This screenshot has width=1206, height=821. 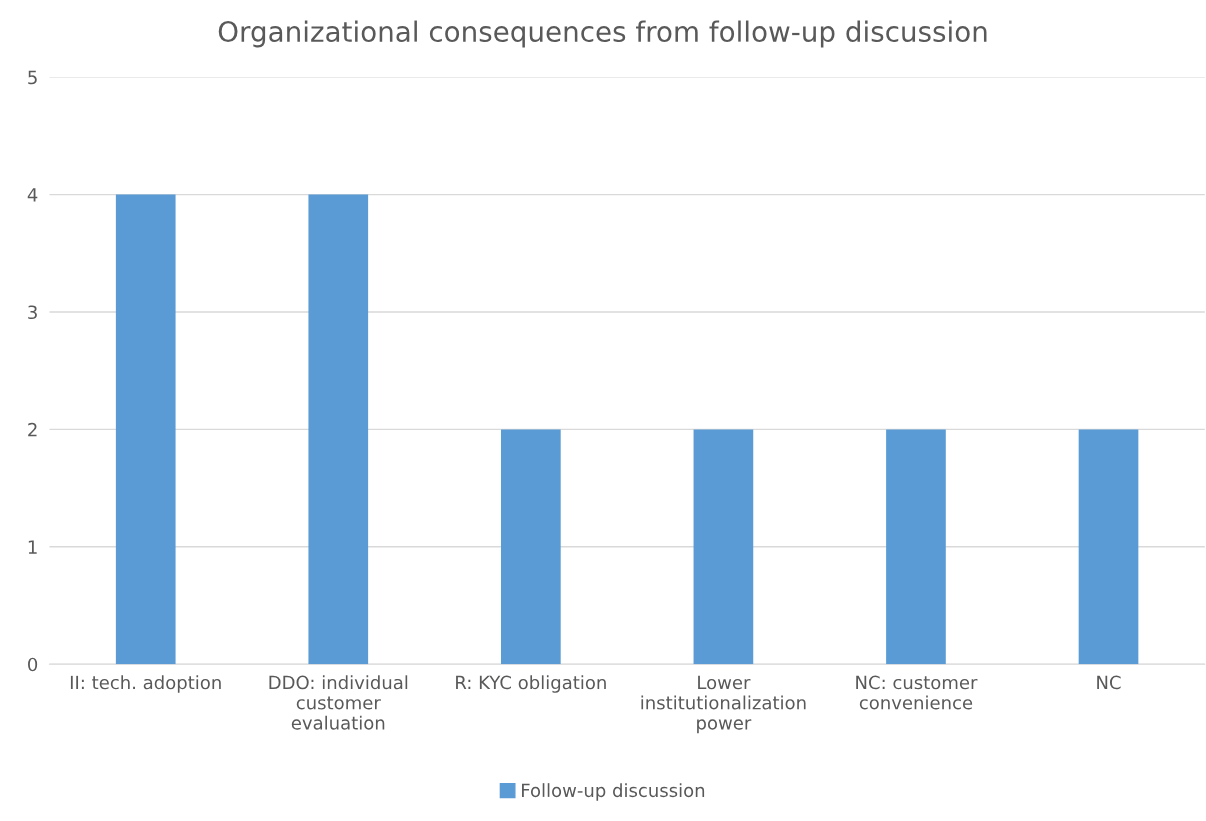 What do you see at coordinates (338, 702) in the screenshot?
I see `x-tick-label: DDO: individual customer evaluation` at bounding box center [338, 702].